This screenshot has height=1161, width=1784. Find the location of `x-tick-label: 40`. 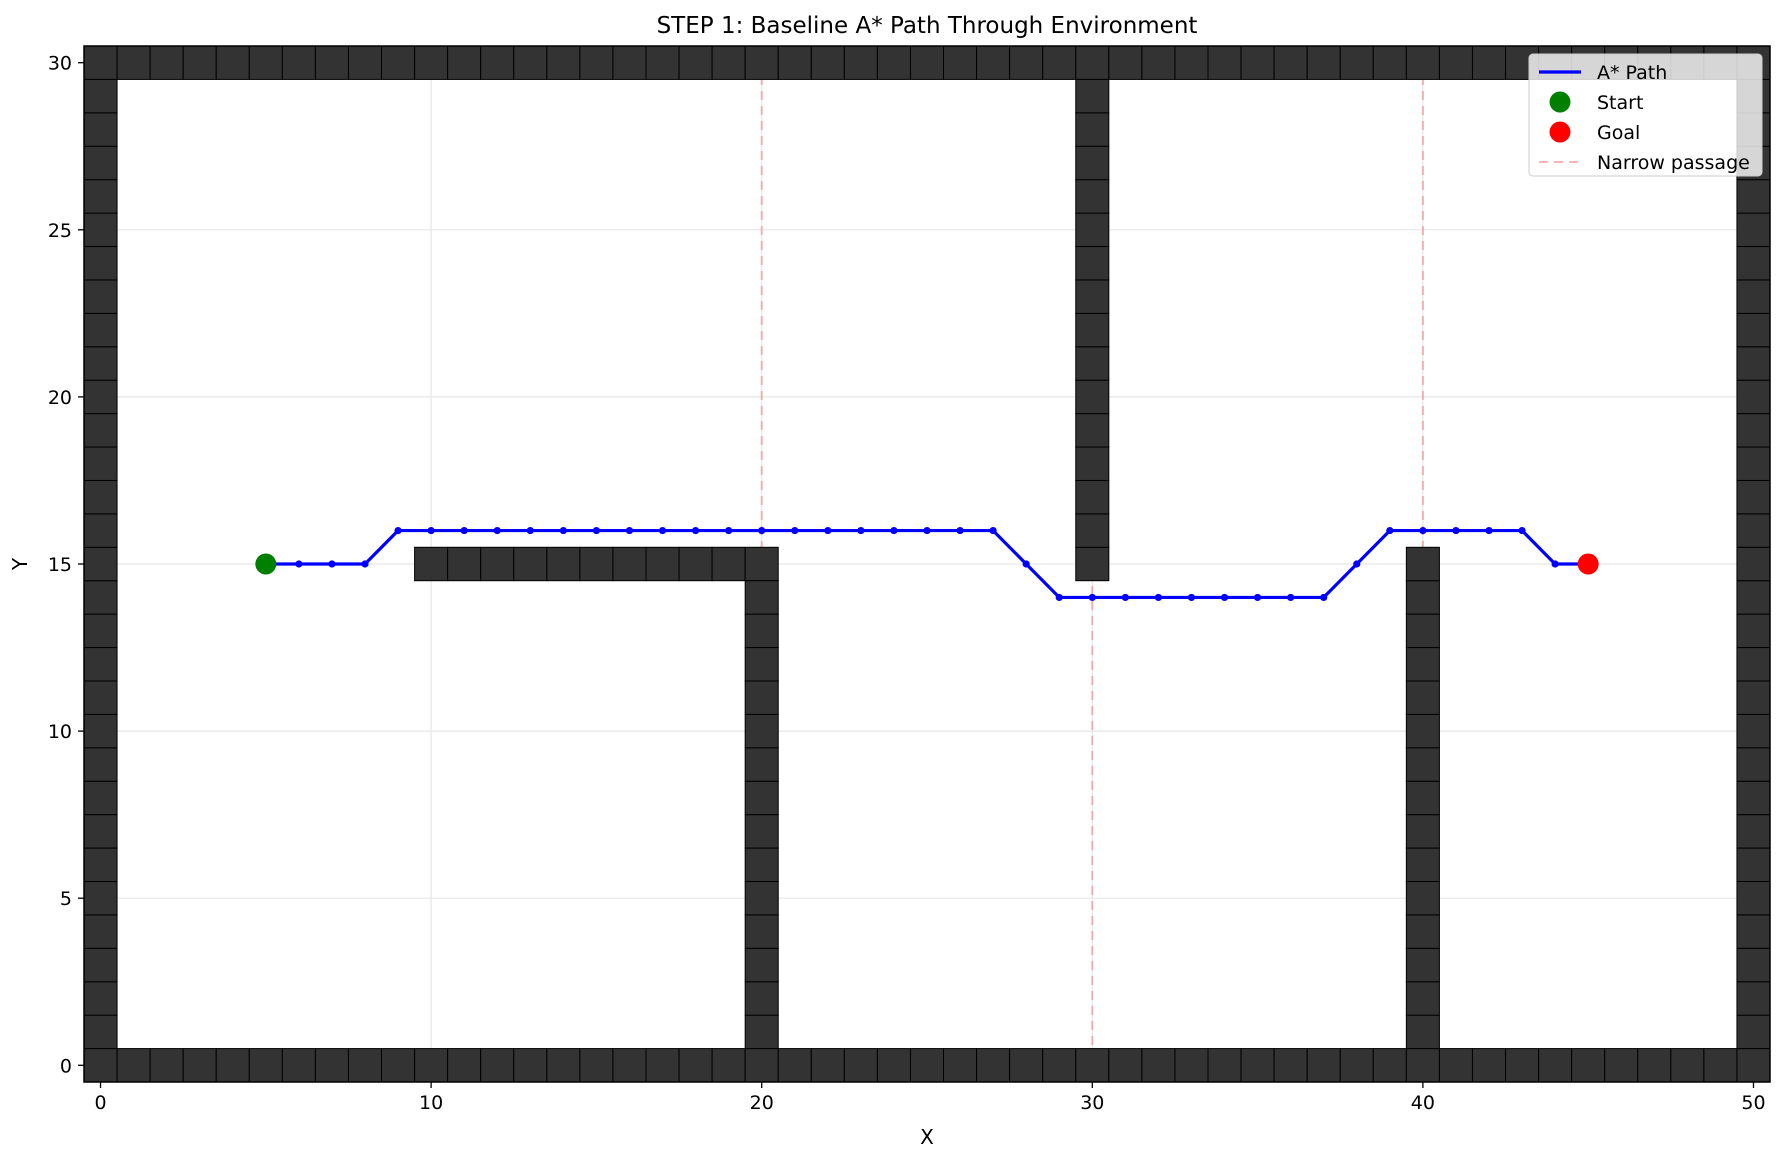

x-tick-label: 40 is located at coordinates (1423, 1103).